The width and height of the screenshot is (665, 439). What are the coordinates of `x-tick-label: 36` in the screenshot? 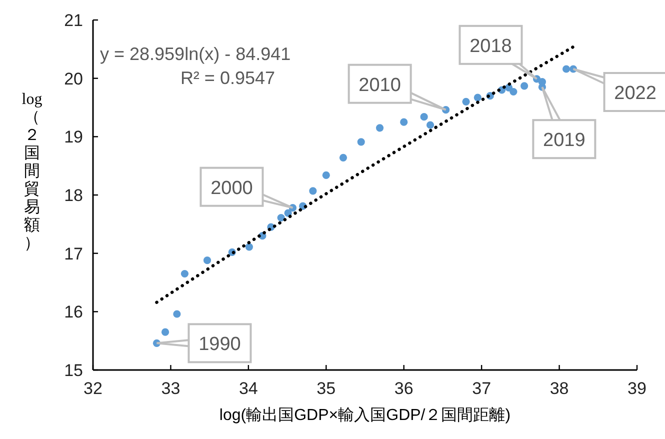 It's located at (404, 388).